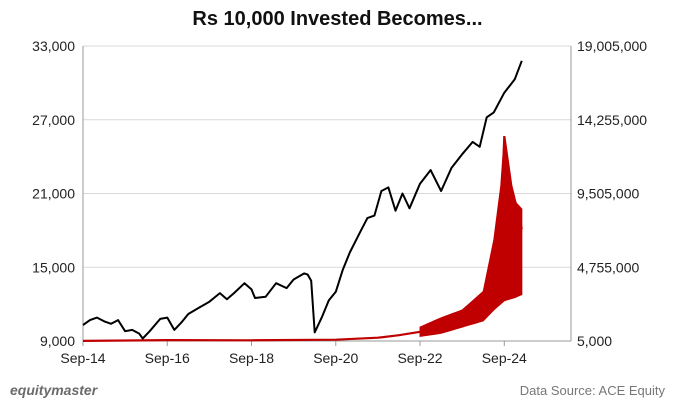 The height and width of the screenshot is (410, 675). Describe the element at coordinates (594, 341) in the screenshot. I see `right-y-tick-label: 5,000` at that location.